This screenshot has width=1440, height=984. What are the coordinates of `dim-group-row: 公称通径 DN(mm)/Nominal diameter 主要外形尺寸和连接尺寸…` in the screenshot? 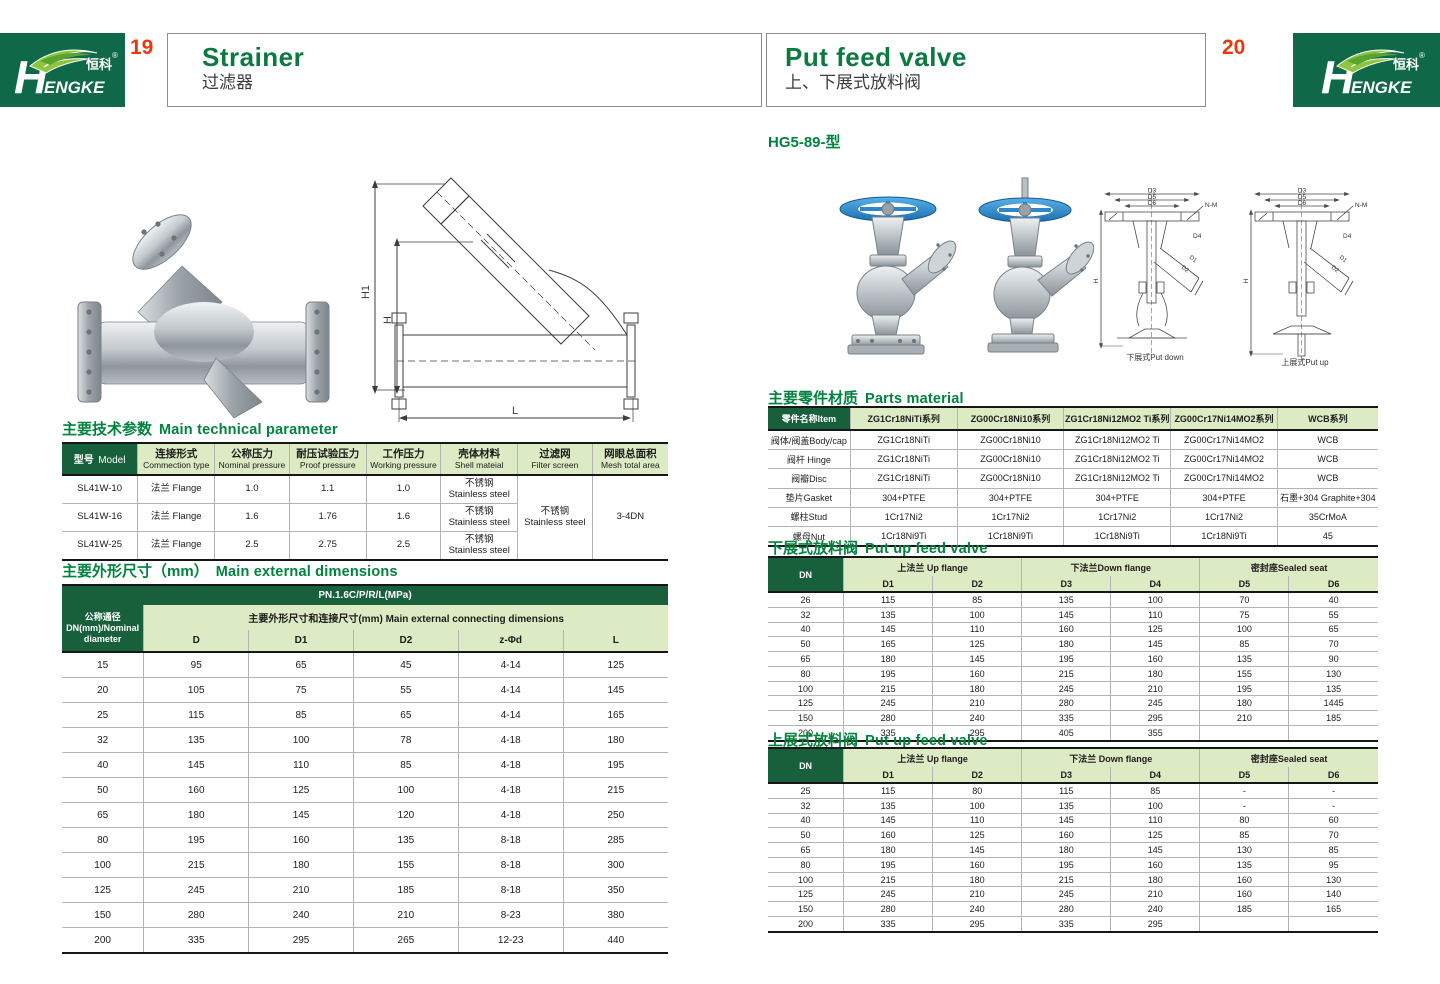 It's located at (365, 628).